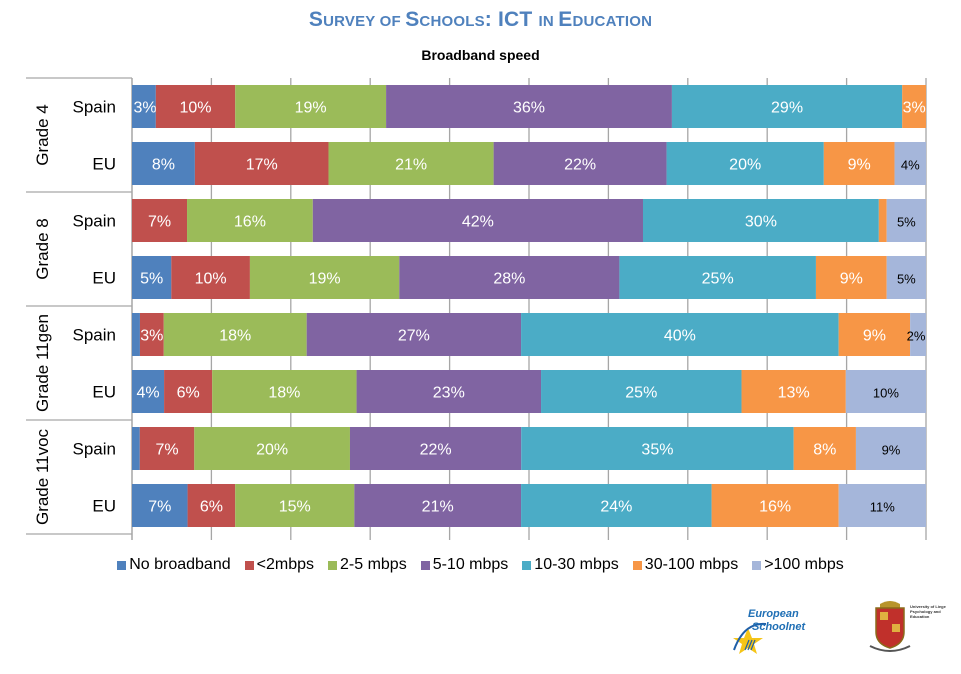 The height and width of the screenshot is (674, 961). I want to click on data-label: 13%, so click(794, 393).